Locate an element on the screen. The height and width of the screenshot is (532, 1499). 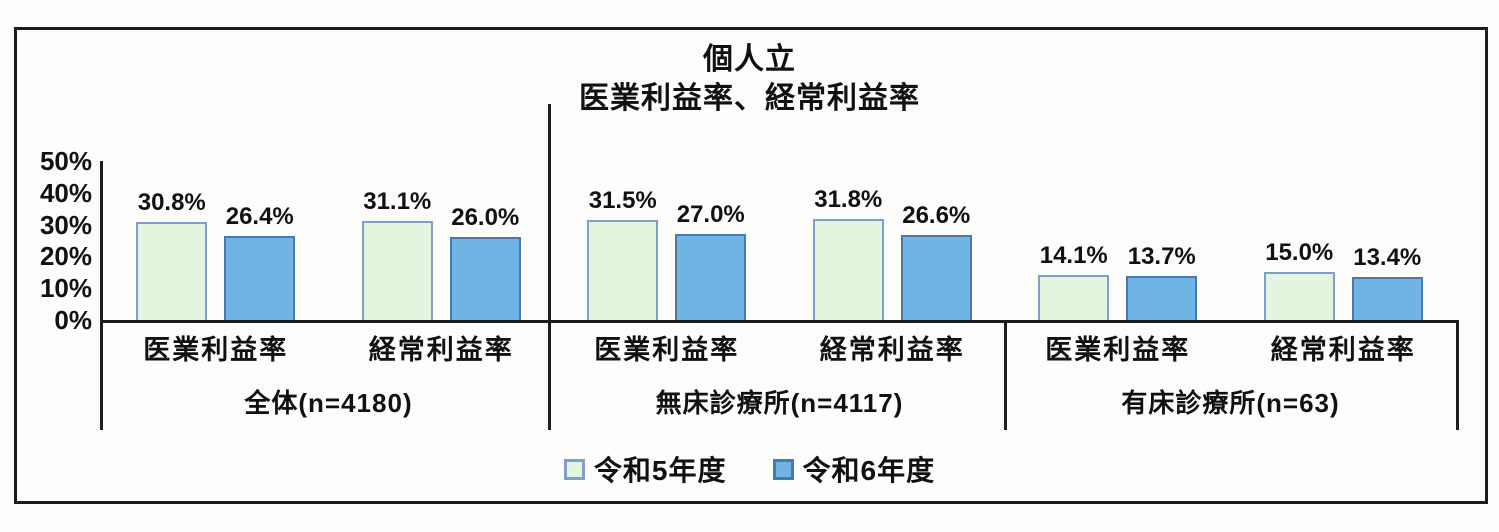
bar-series-1: 14.1% is located at coordinates (1074, 281).